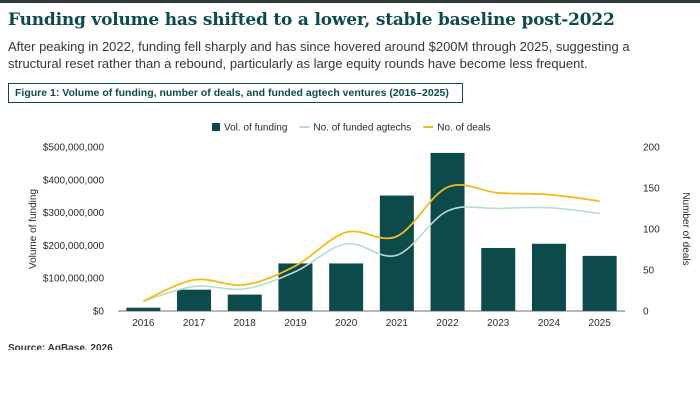 The height and width of the screenshot is (400, 700). I want to click on funding-bar-2024, so click(548, 277).